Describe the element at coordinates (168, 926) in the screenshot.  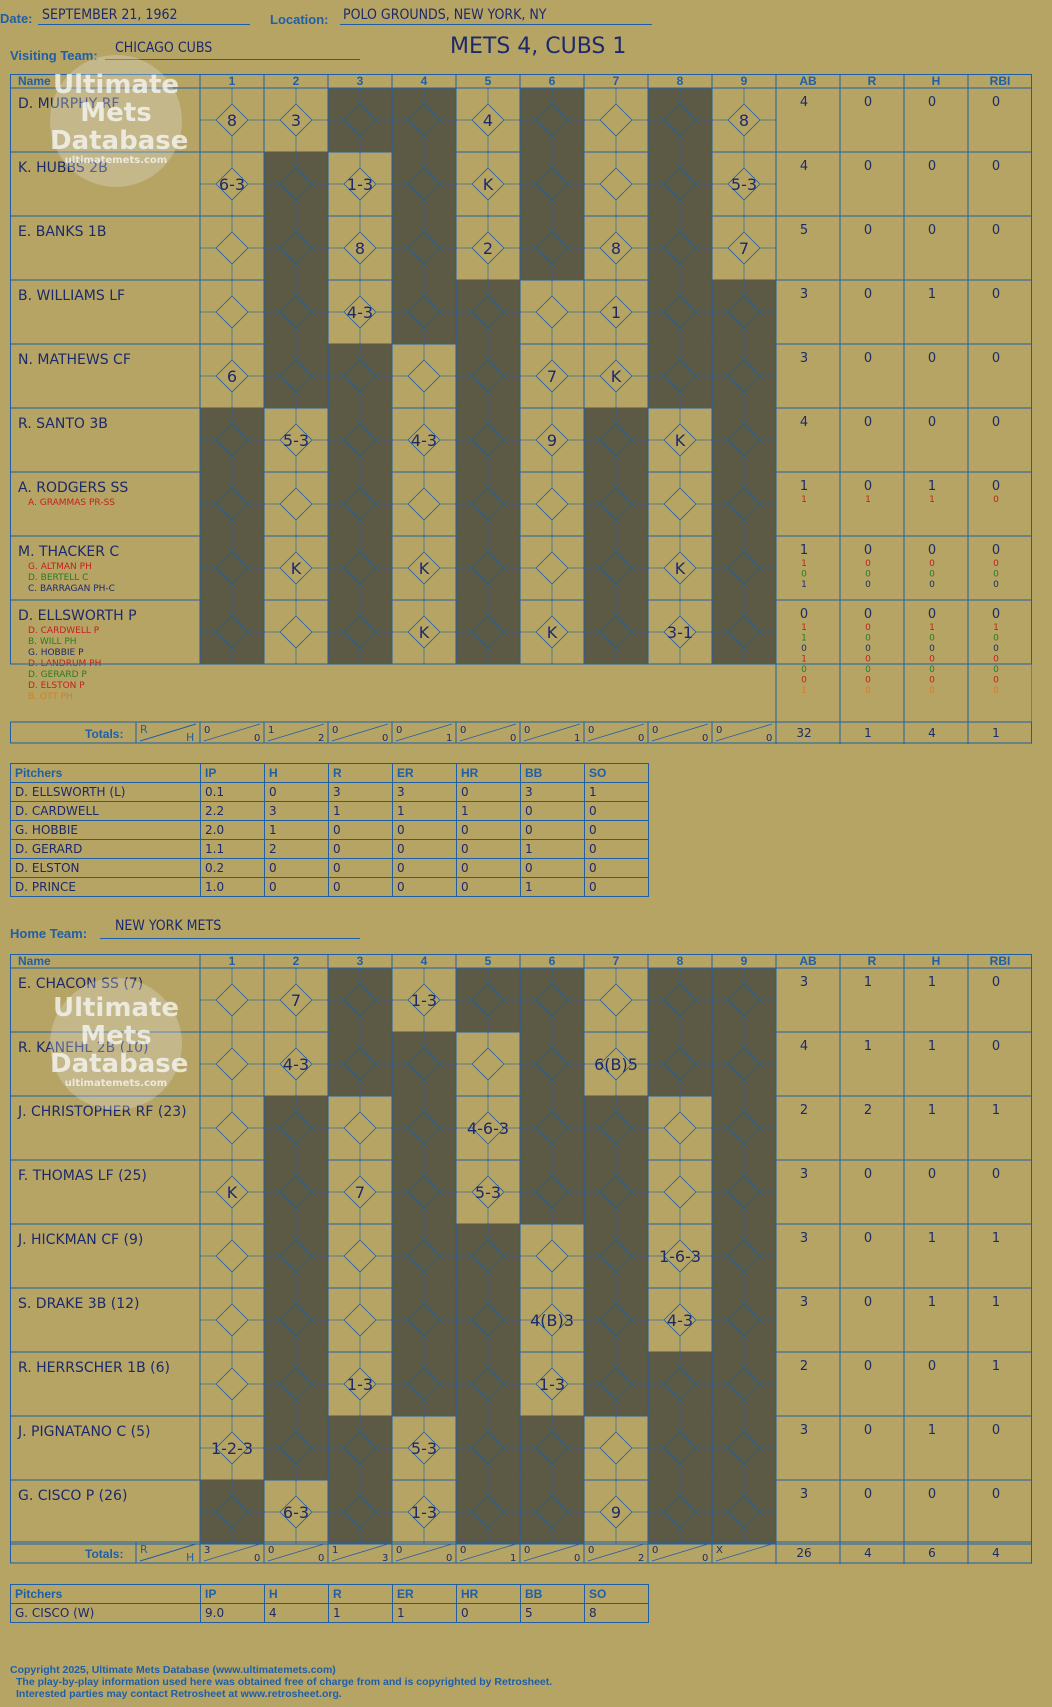
I see `home-team: NEW YORK METS` at that location.